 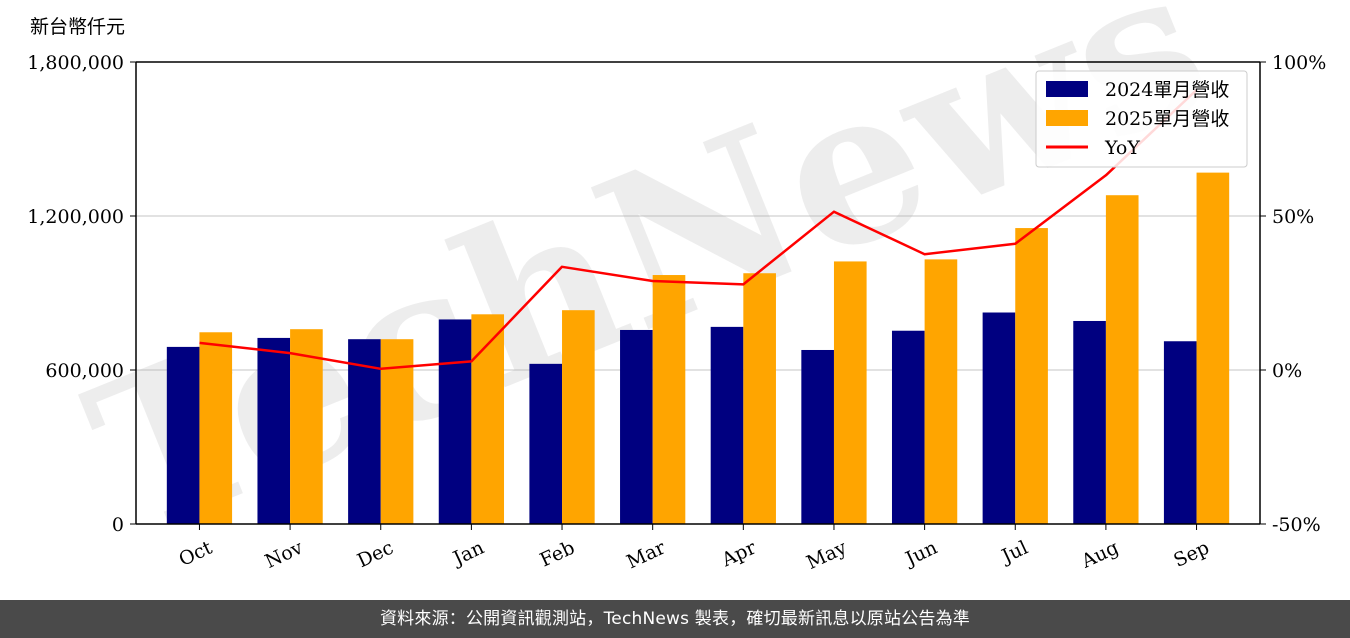 What do you see at coordinates (1293, 217) in the screenshot?
I see `right-tick-label: 50%` at bounding box center [1293, 217].